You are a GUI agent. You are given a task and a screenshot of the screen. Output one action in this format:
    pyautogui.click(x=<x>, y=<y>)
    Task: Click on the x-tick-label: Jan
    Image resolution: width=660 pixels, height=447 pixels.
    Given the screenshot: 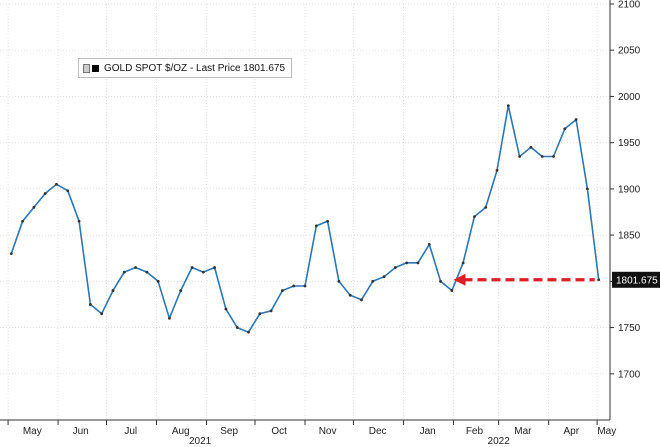 What is the action you would take?
    pyautogui.click(x=428, y=431)
    